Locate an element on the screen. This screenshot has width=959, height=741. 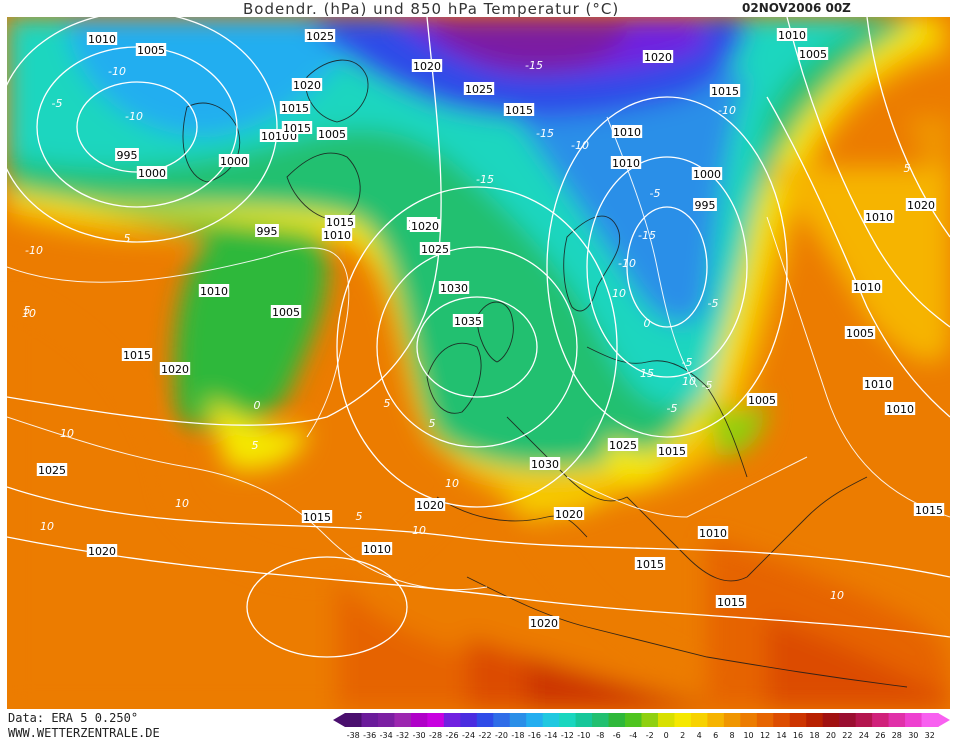
colorbar-label: -16 is located at coordinates (534, 735).